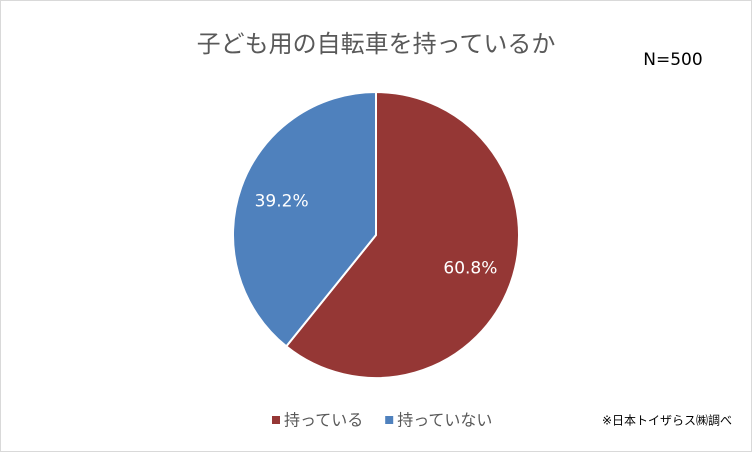 The image size is (752, 452). What do you see at coordinates (470, 268) in the screenshot?
I see `data-label: 60.8%` at bounding box center [470, 268].